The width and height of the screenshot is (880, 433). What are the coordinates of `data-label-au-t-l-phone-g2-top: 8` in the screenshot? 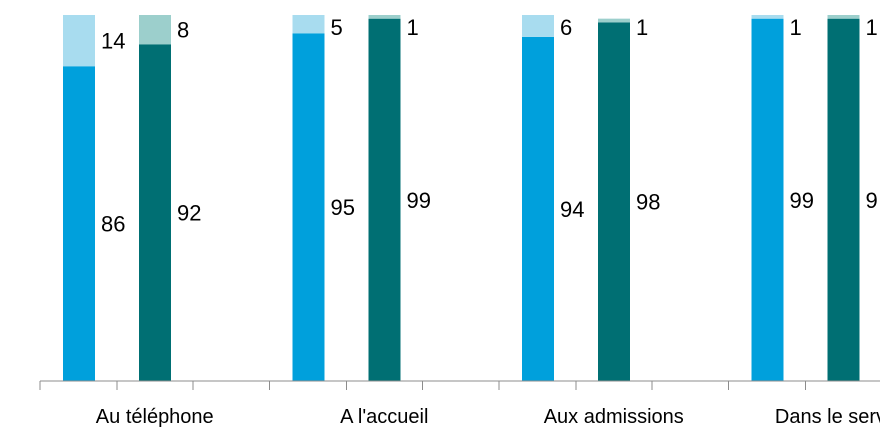 It's located at (183, 30).